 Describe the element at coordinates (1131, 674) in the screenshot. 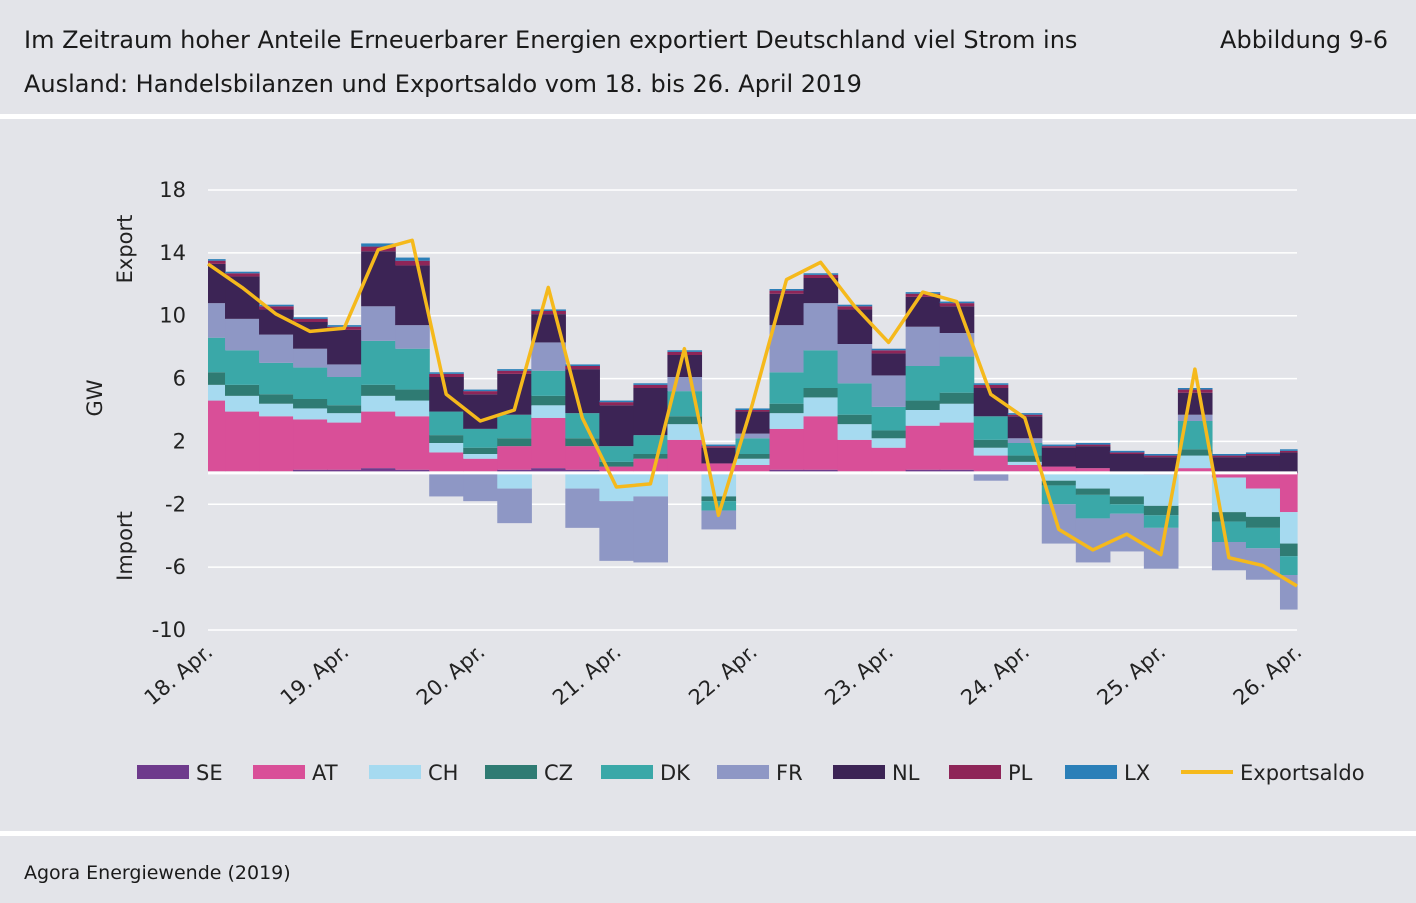

I see `x-tick-label: 25. Apr.` at that location.